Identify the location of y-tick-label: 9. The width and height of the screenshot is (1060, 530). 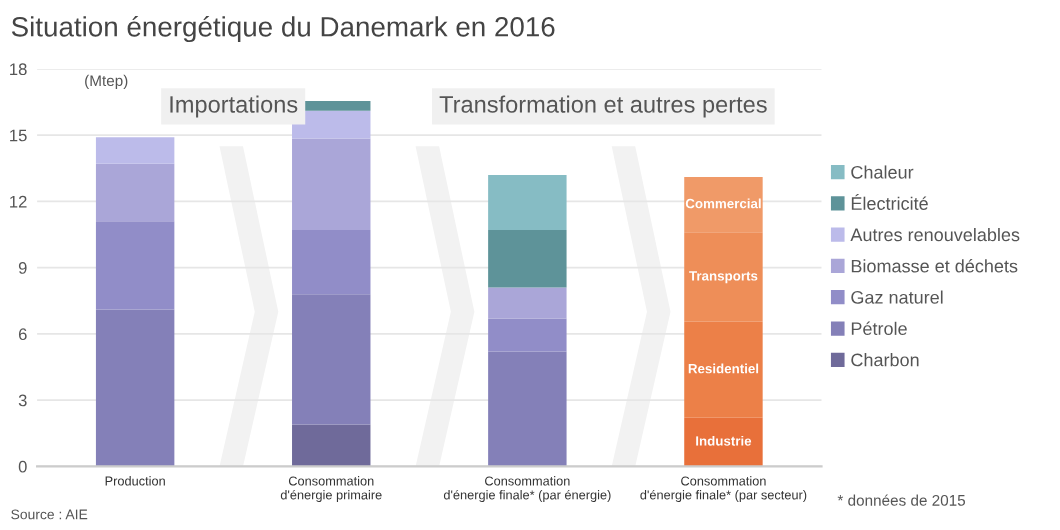
(22, 268).